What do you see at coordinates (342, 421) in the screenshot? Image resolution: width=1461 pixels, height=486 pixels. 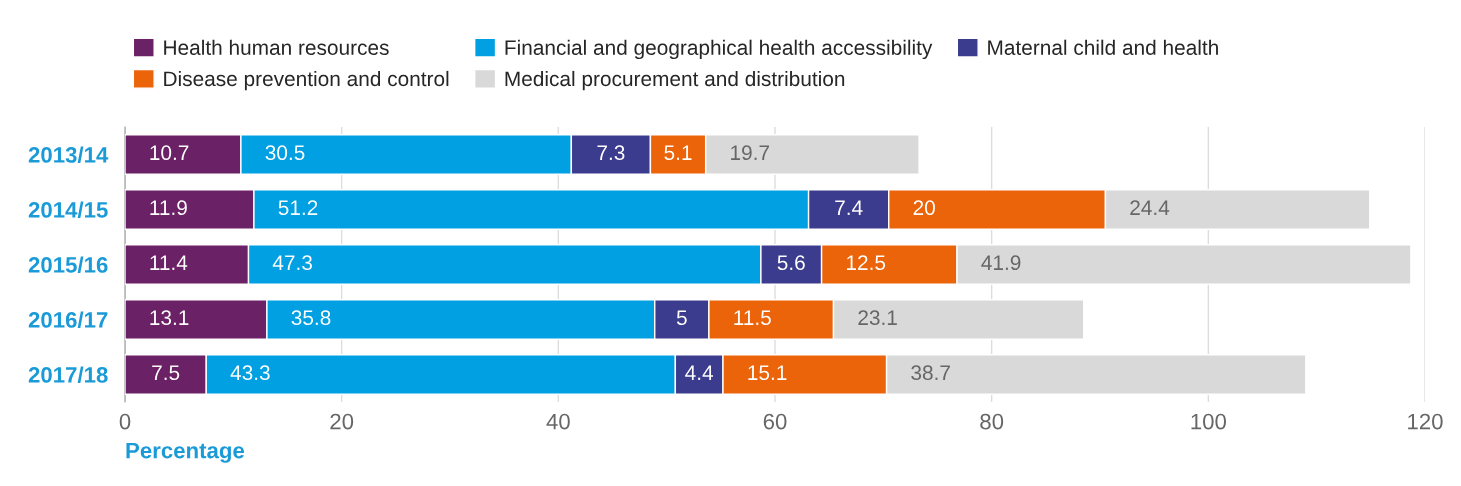 I see `x-tick-label: 20` at bounding box center [342, 421].